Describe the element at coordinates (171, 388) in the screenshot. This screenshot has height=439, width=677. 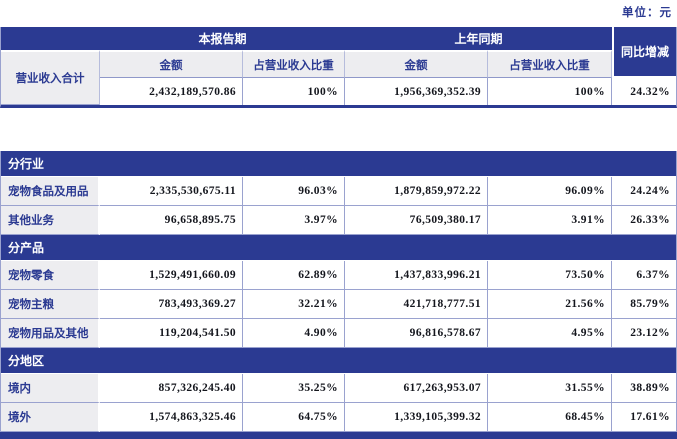
I see `amount-current-cell: 857,326,245.40` at that location.